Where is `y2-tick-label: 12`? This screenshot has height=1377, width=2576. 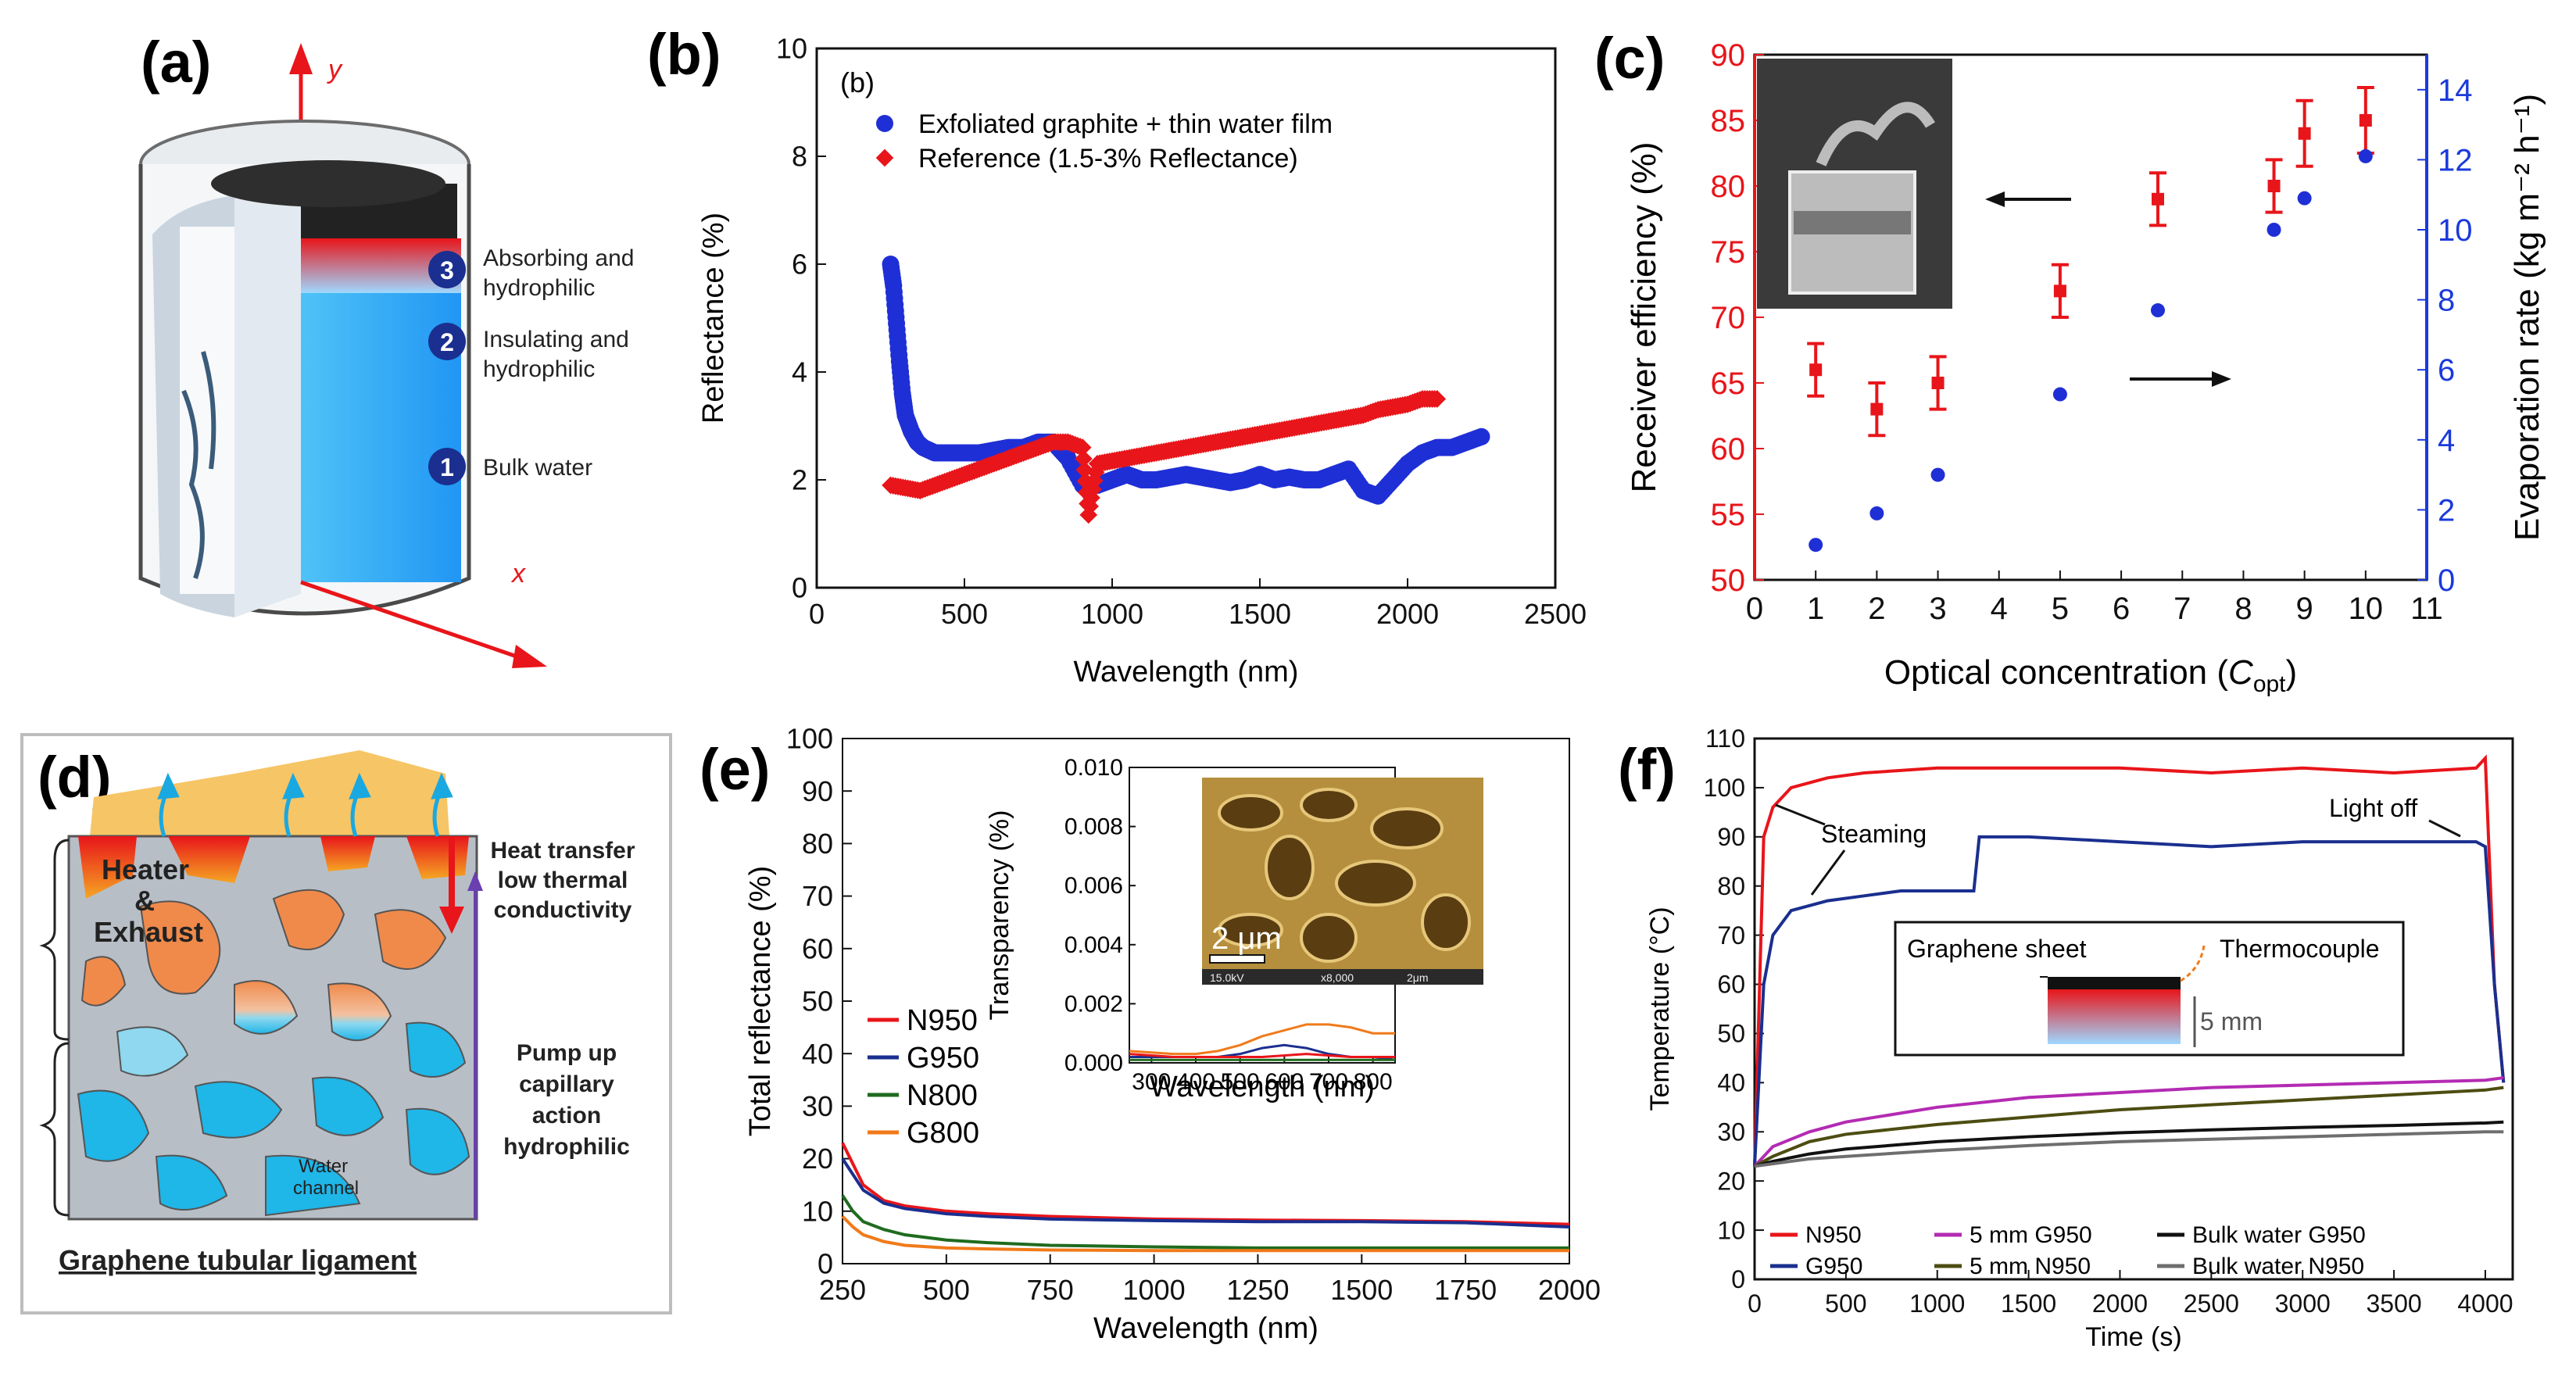
y2-tick-label: 12 is located at coordinates (2455, 160).